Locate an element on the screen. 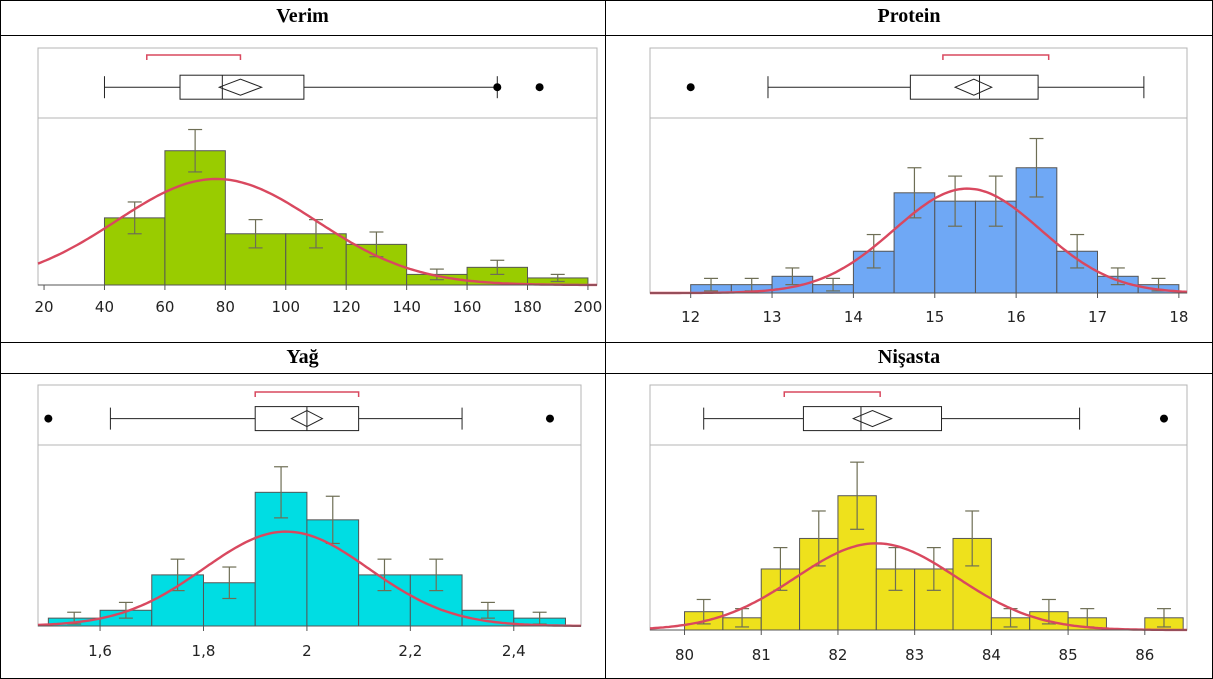 Image resolution: width=1213 pixels, height=679 pixels. header-nisasta: Nişasta is located at coordinates (909, 357).